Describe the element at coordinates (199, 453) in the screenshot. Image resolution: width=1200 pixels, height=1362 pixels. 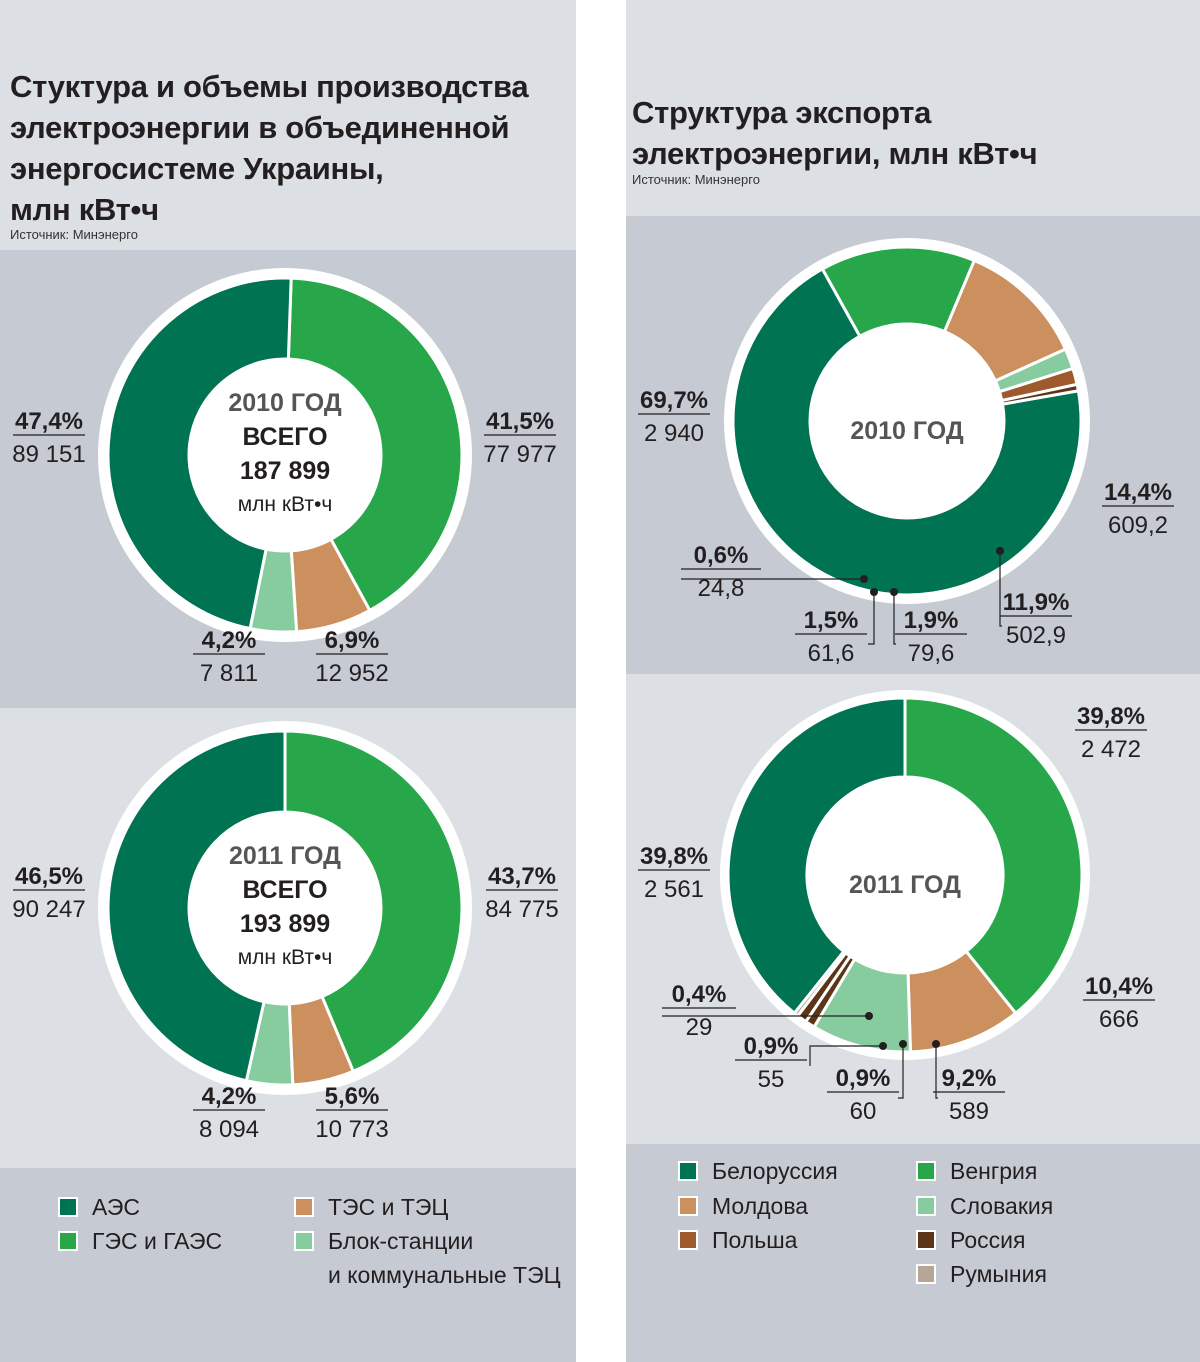
I see `slice-nuclear` at that location.